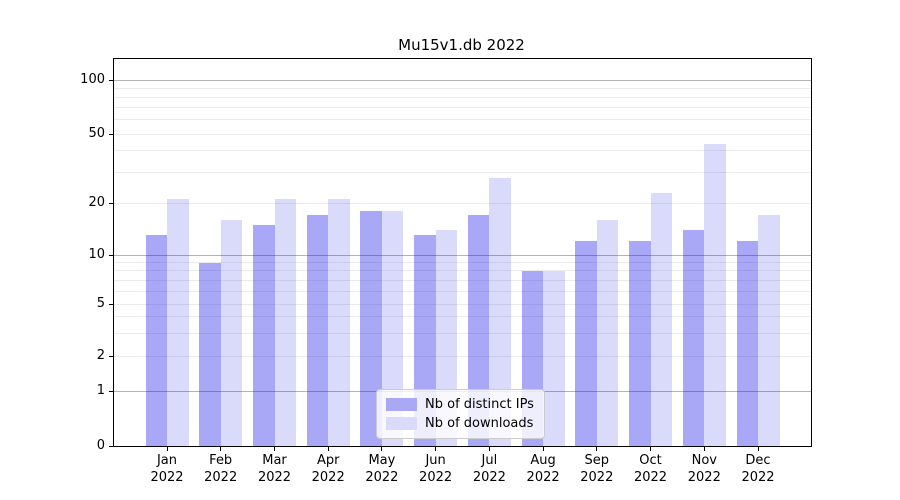 This screenshot has width=900, height=500. Describe the element at coordinates (650, 469) in the screenshot. I see `x-tick-label: Oct 2022` at that location.